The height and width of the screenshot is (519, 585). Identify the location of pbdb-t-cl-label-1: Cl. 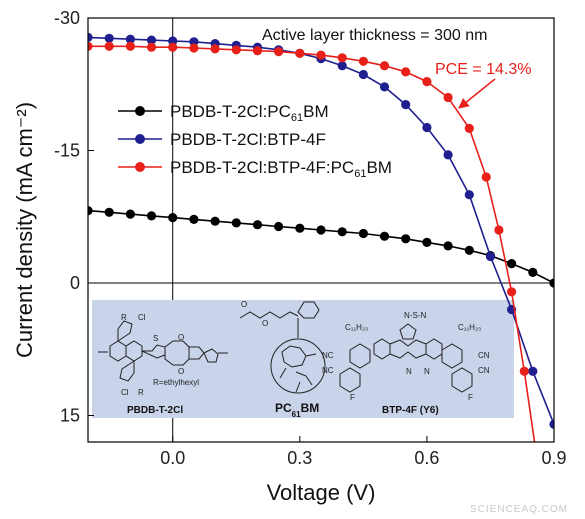
(142, 317).